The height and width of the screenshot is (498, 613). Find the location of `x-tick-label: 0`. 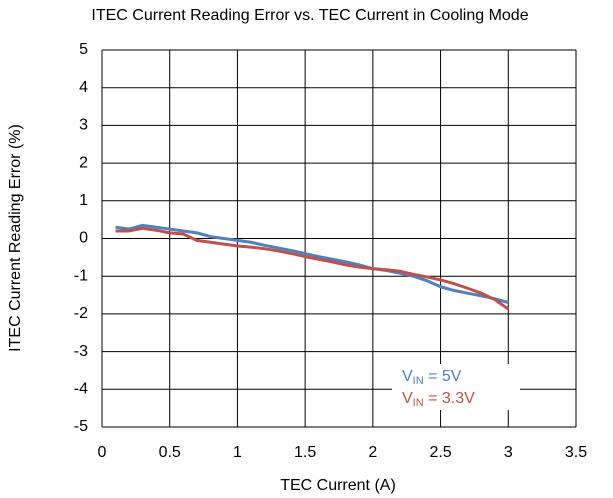

x-tick-label: 0 is located at coordinates (102, 452).